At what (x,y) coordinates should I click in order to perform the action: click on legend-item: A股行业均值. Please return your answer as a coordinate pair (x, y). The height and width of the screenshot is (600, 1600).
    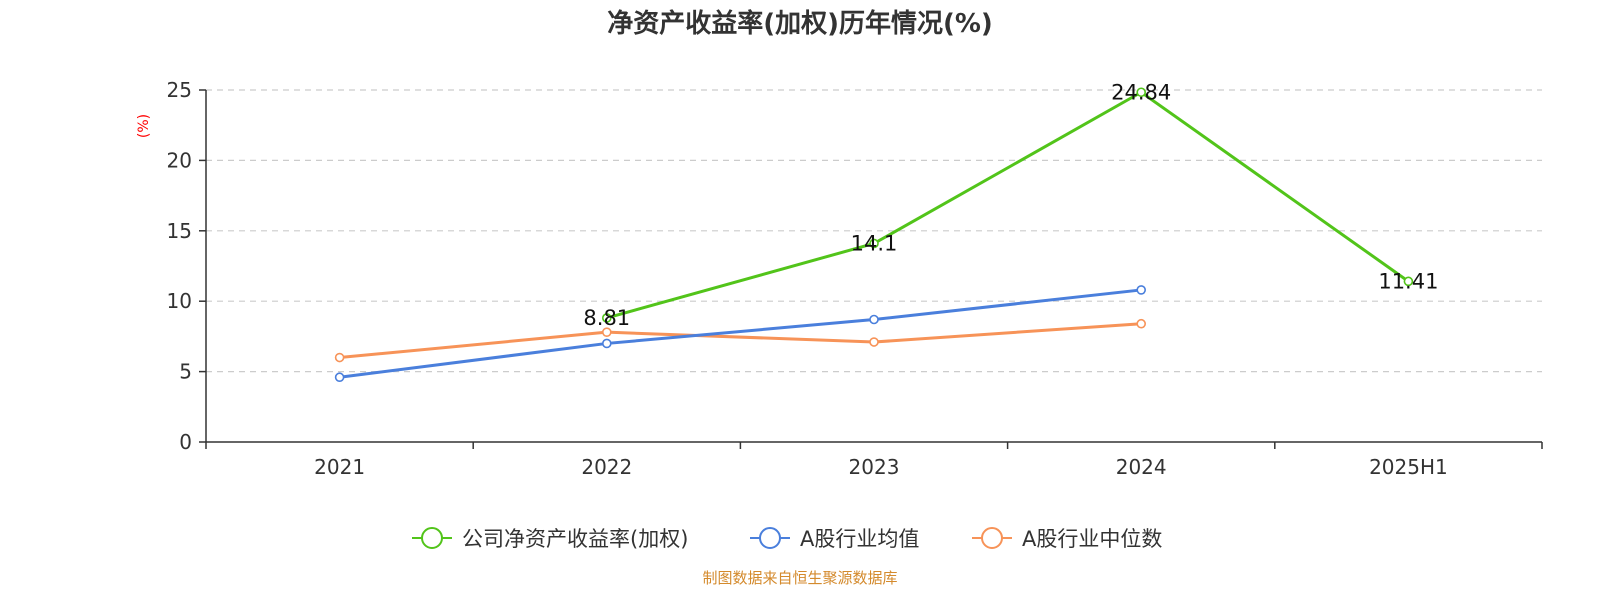
    Looking at the image, I should click on (834, 539).